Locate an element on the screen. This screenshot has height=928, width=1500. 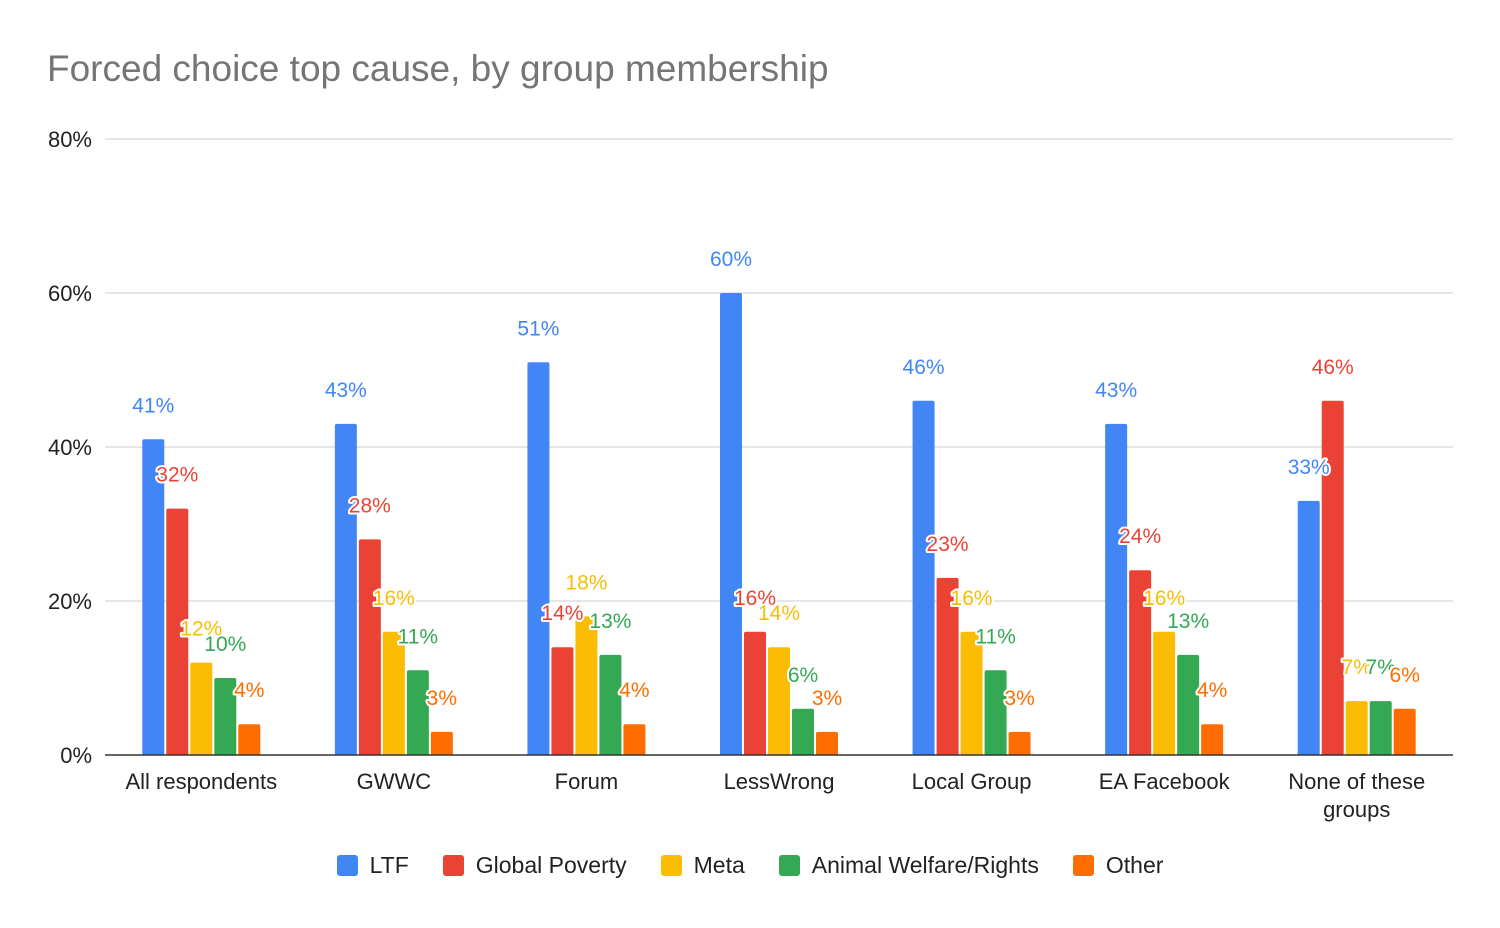
y-tick-label: 40% is located at coordinates (70, 447).